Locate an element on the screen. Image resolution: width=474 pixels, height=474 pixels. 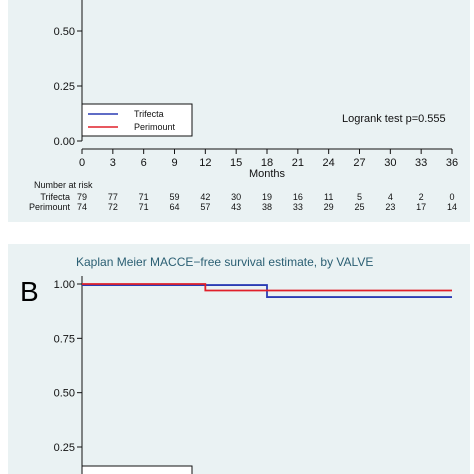
legend-label-perimount: Perimount is located at coordinates (155, 127).